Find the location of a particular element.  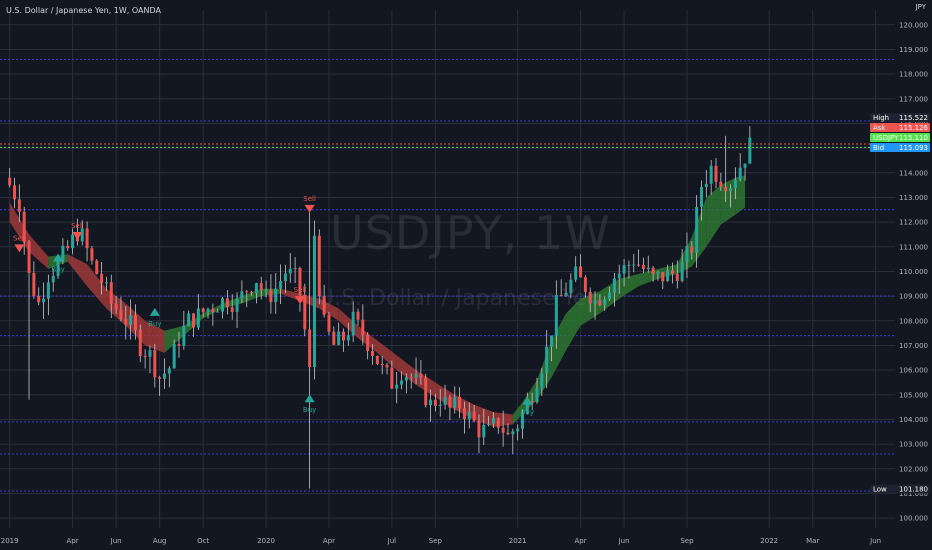

y-tick-label: 109.000 is located at coordinates (913, 297).